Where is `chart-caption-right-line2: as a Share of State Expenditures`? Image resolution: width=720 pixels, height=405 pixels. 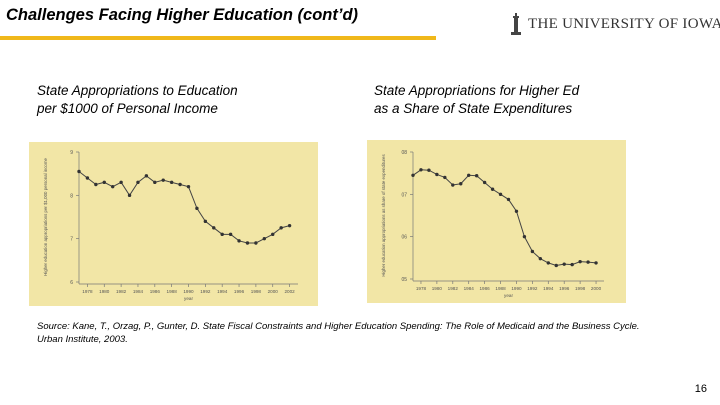 chart-caption-right-line2: as a Share of State Expenditures is located at coordinates (473, 108).